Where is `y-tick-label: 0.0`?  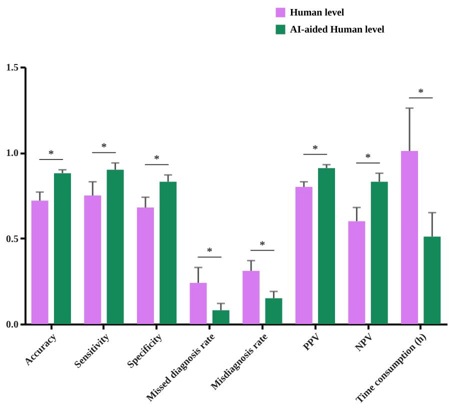
y-tick-label: 0.0 is located at coordinates (12, 325).